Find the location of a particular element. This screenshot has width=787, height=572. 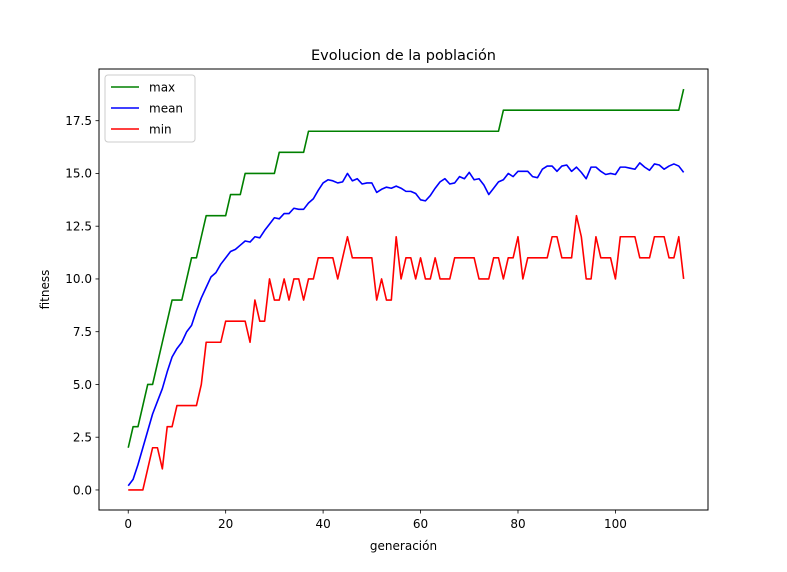

legend-label-max: max is located at coordinates (162, 87).